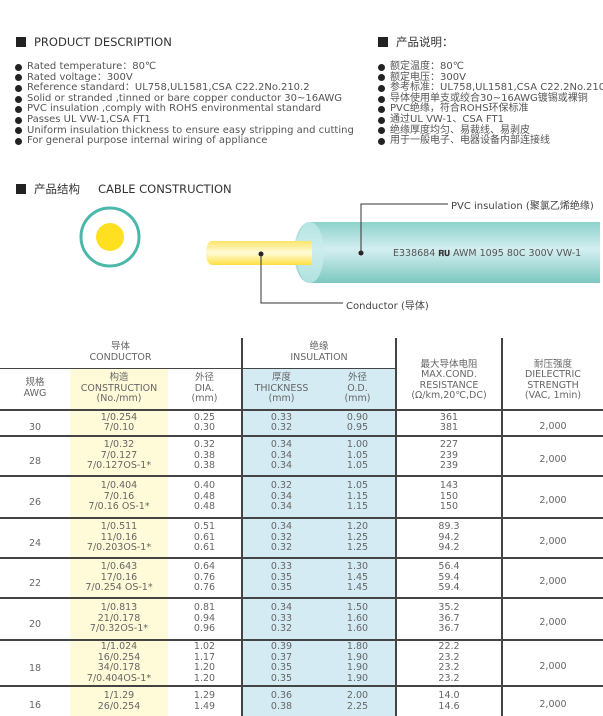 This screenshot has width=603, height=716. Describe the element at coordinates (205, 538) in the screenshot. I see `cell-dia: 0.51 0.61 0.61` at that location.